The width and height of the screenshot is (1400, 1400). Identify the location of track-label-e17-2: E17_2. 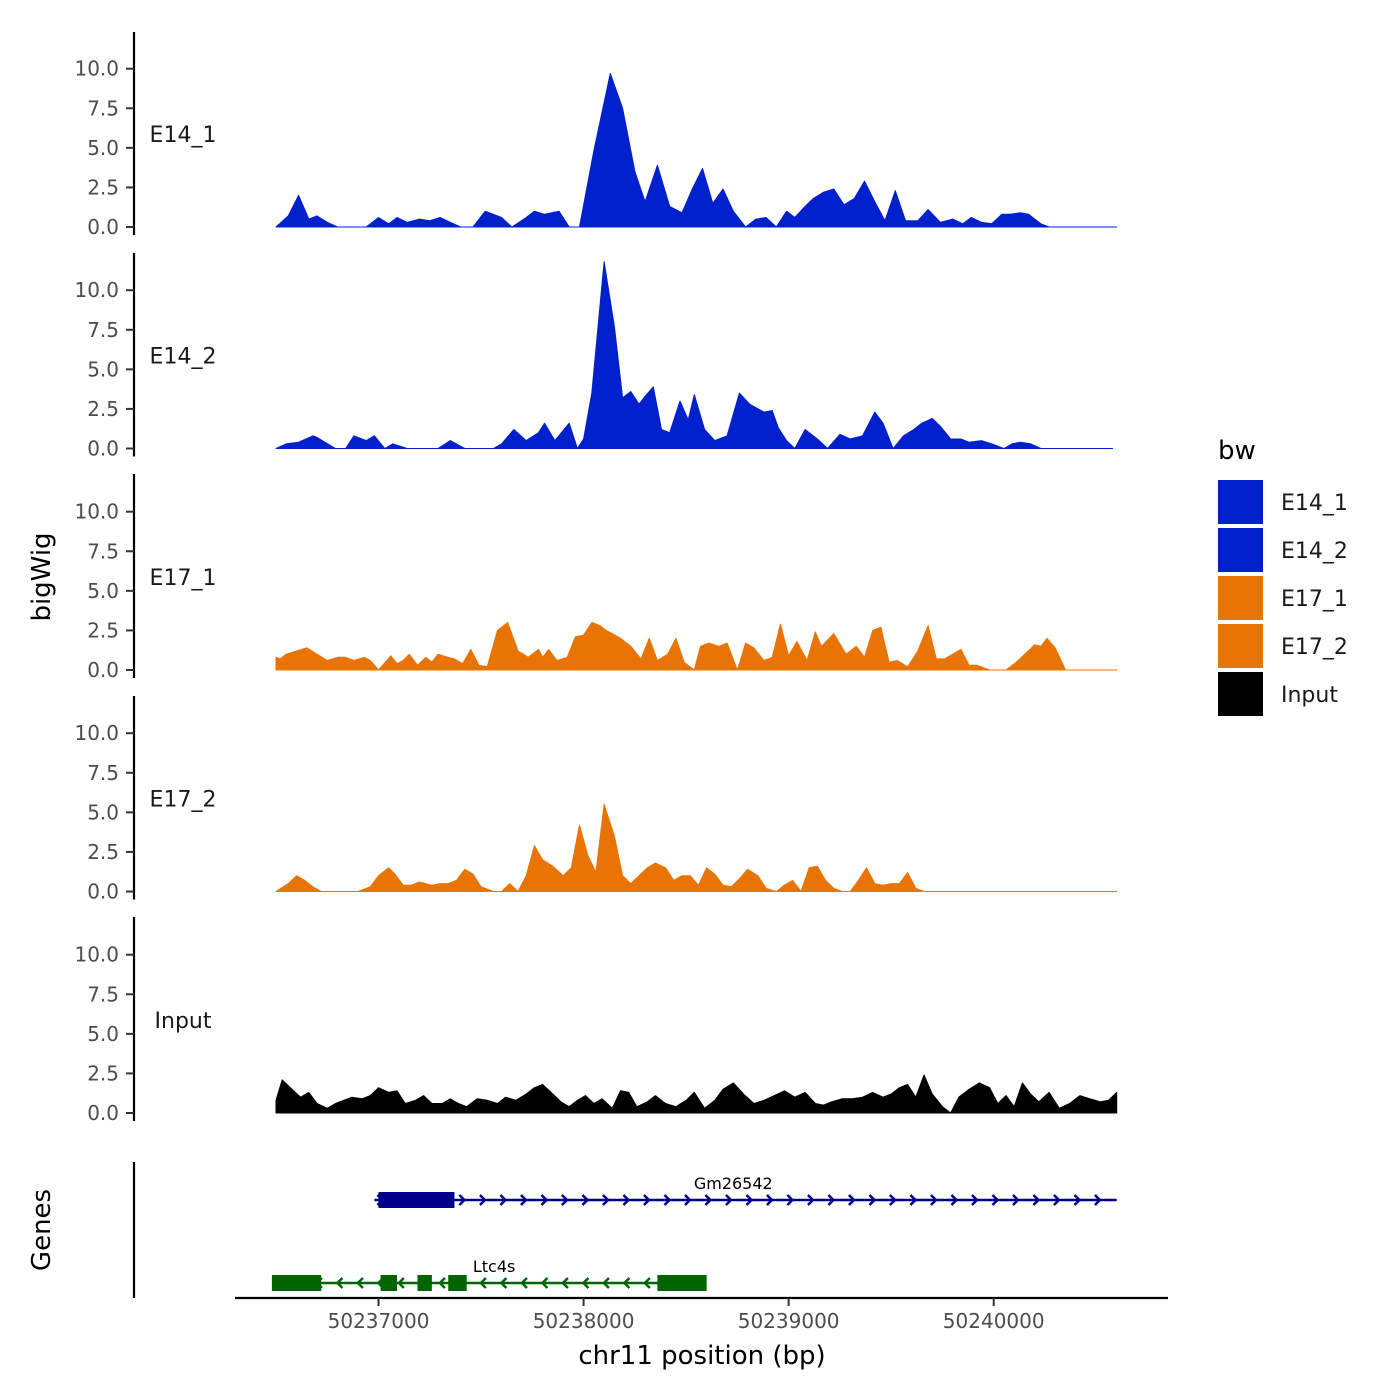
(183, 800).